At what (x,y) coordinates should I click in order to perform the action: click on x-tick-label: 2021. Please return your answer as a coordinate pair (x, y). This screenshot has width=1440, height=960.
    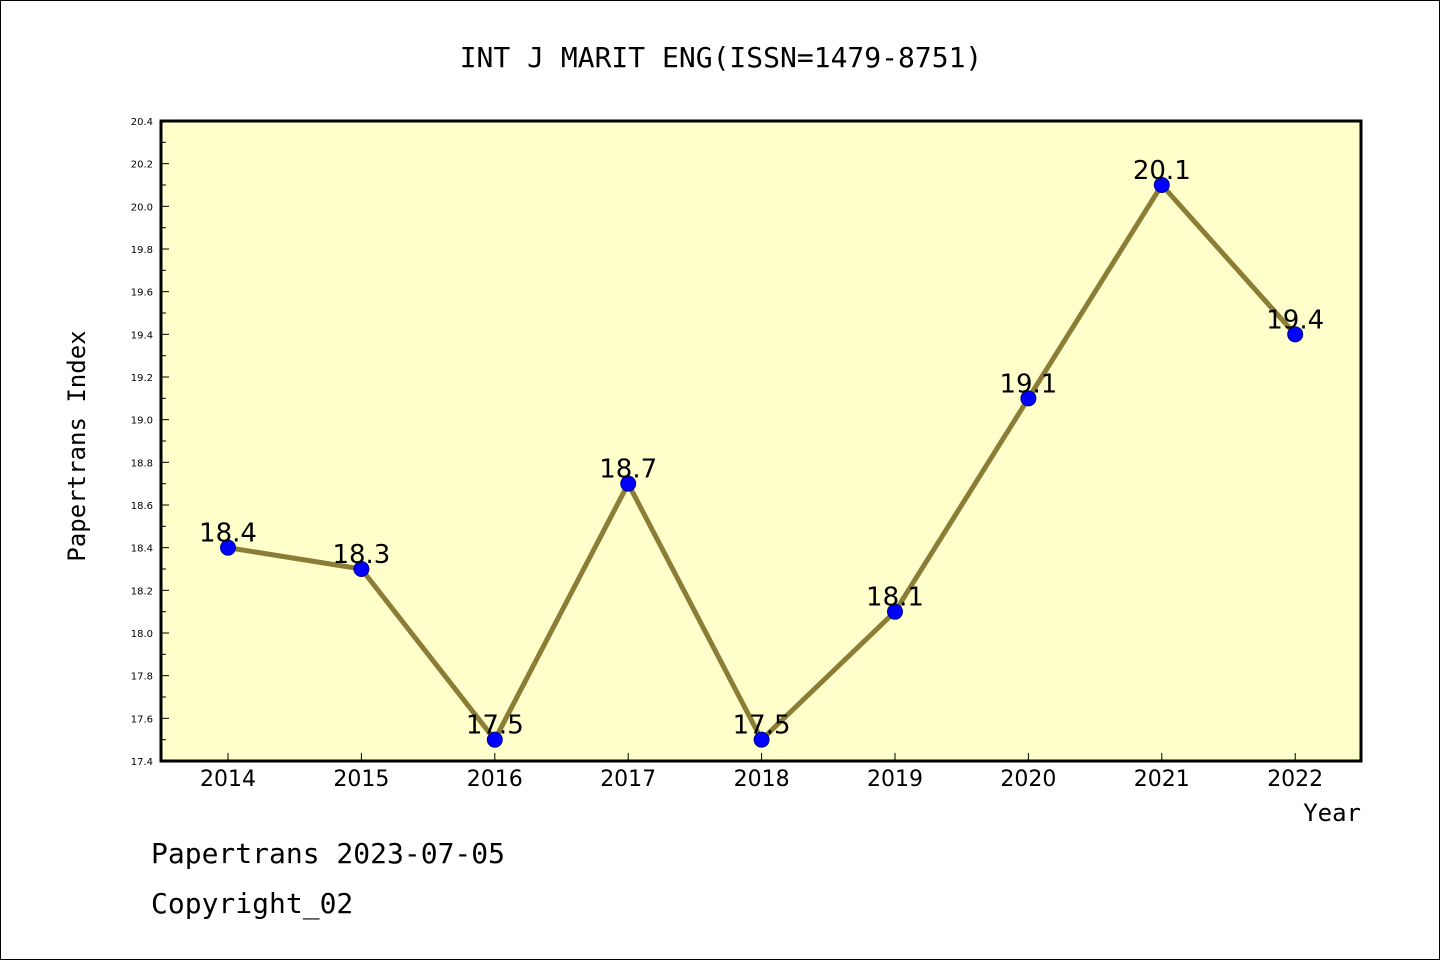
    Looking at the image, I should click on (1162, 779).